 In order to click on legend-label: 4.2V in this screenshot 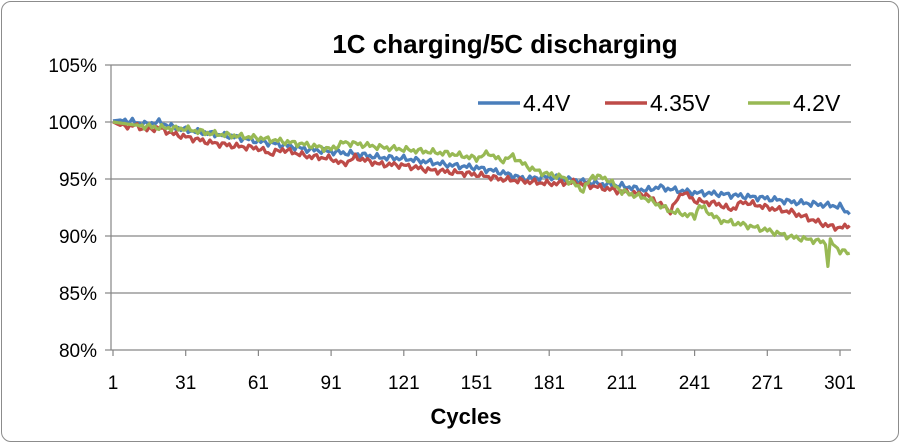, I will do `click(817, 103)`.